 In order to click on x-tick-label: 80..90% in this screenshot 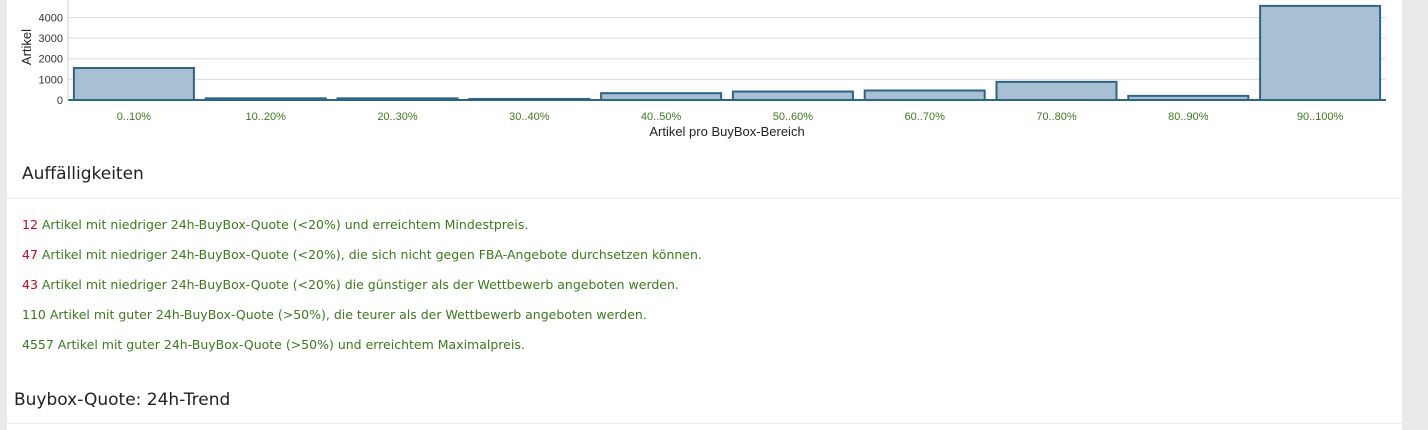, I will do `click(1188, 117)`.